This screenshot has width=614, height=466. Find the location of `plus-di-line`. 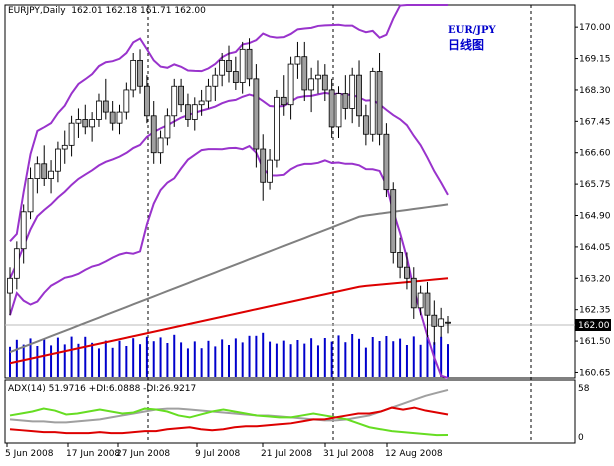

plus-di-line is located at coordinates (229, 422).